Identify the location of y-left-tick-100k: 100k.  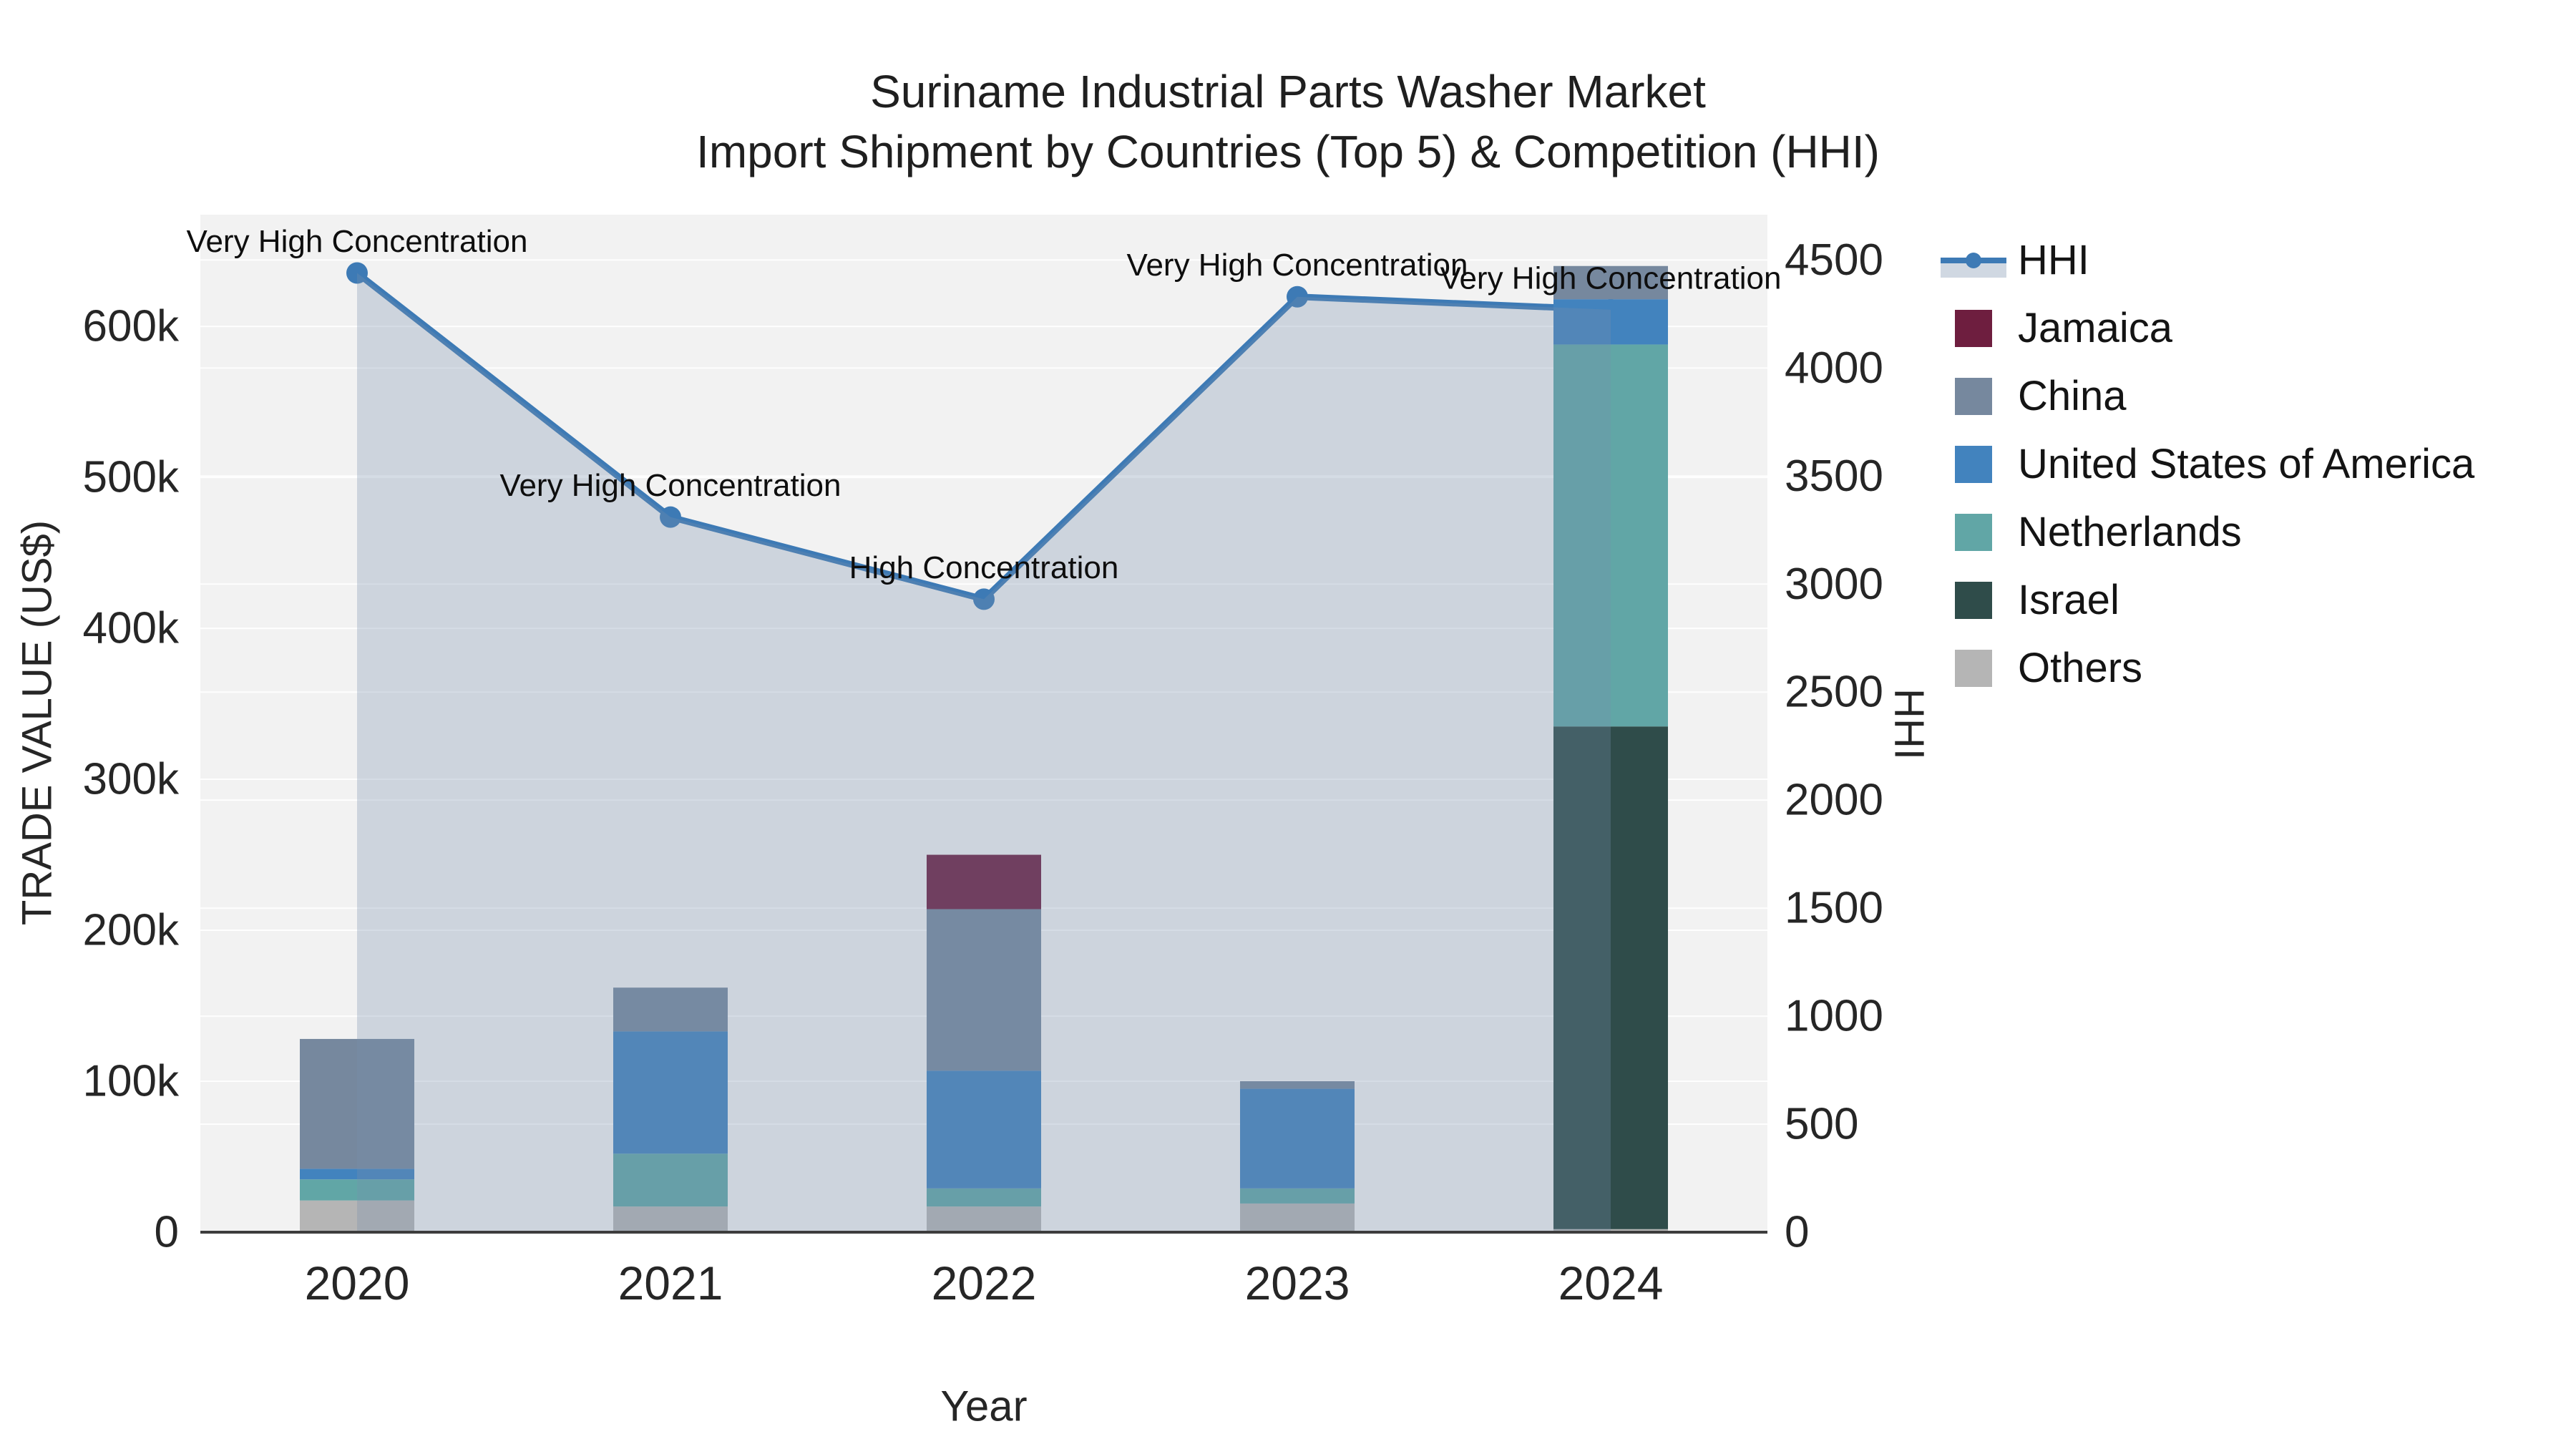
(131, 1081).